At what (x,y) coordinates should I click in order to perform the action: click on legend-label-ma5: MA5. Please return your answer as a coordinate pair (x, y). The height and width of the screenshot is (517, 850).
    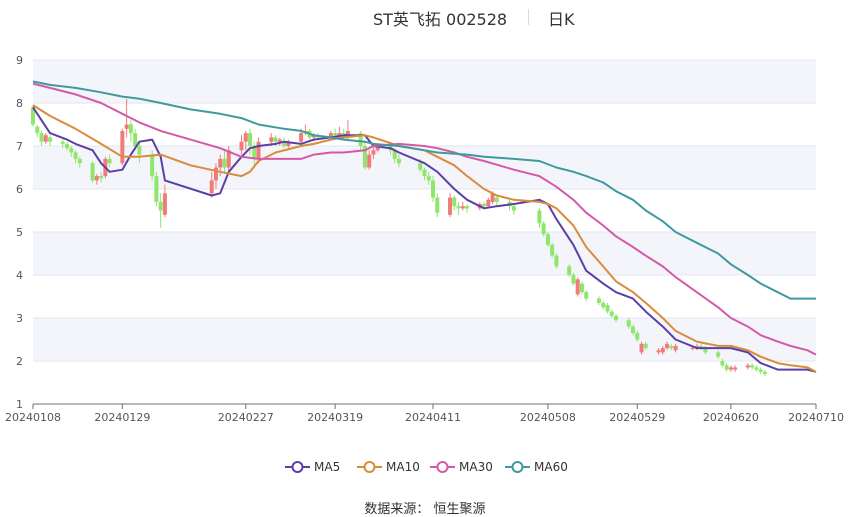
    Looking at the image, I should click on (327, 467).